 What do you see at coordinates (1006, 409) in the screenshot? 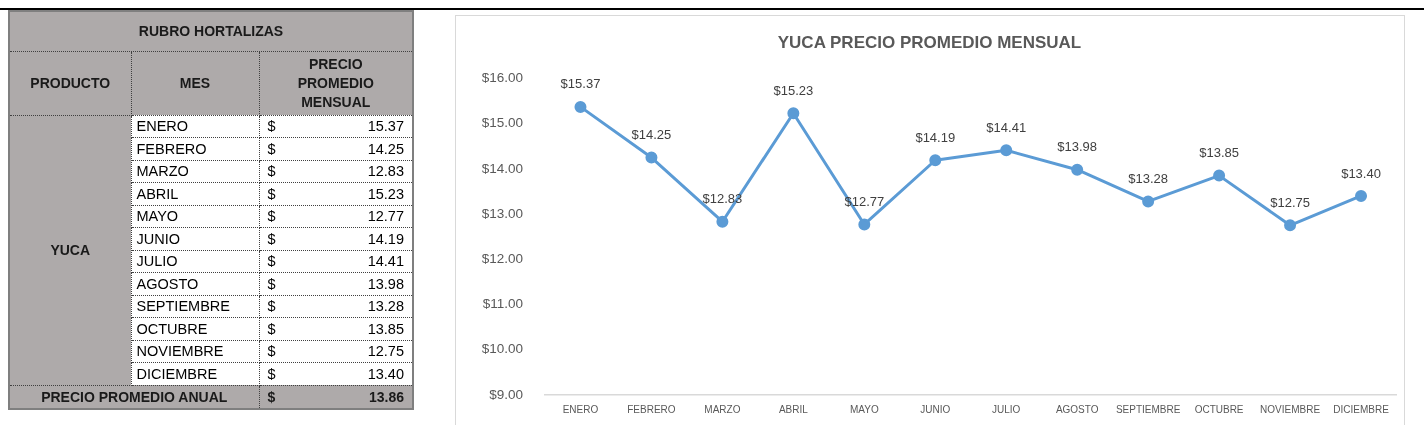
I see `x-tick-label: JULIO` at bounding box center [1006, 409].